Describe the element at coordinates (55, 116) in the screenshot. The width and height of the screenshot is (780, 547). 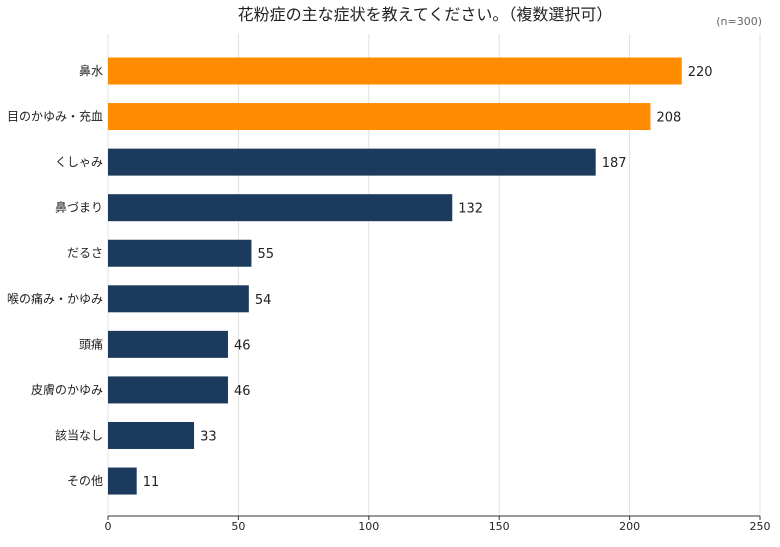
I see `category-label: 目のかゆみ・充血` at that location.